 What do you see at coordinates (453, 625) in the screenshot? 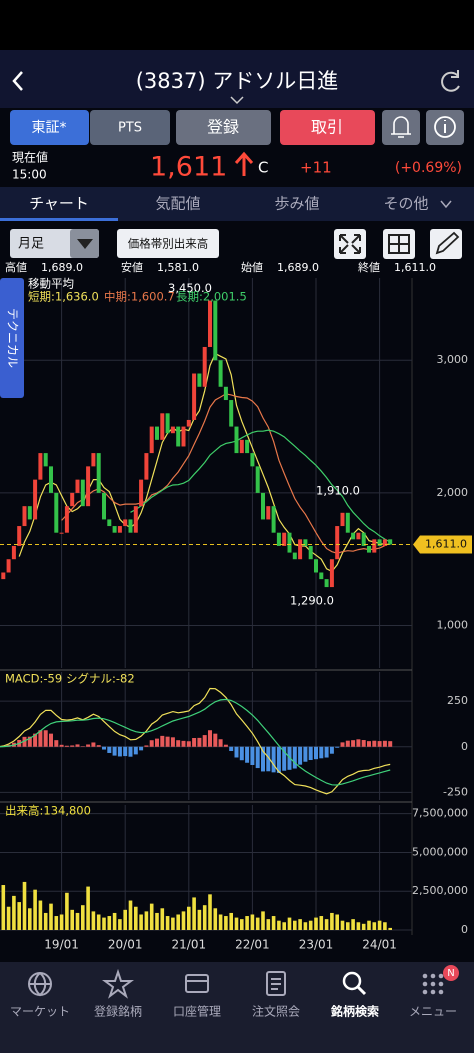
I see `y-tick-label: 1,000` at bounding box center [453, 625].